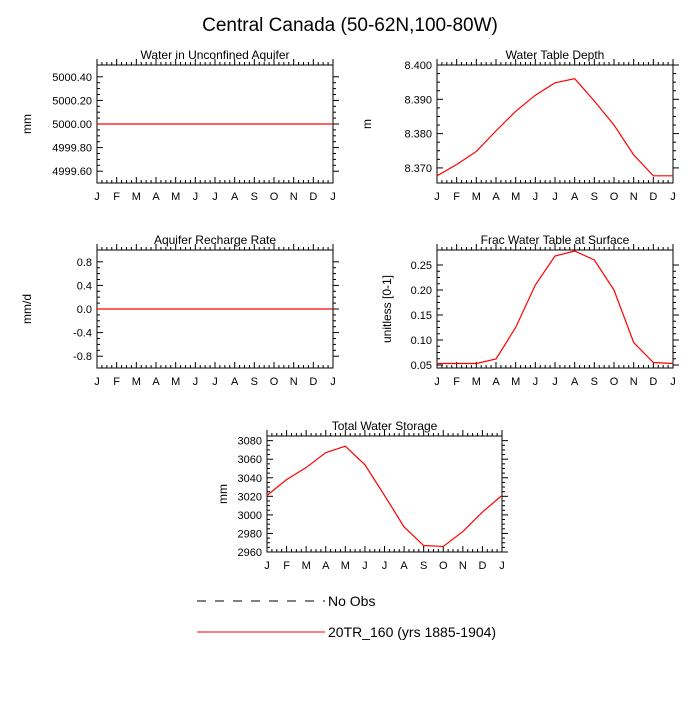 Image resolution: width=700 pixels, height=705 pixels. What do you see at coordinates (27, 124) in the screenshot?
I see `aquifer-ylabel: mm` at bounding box center [27, 124].